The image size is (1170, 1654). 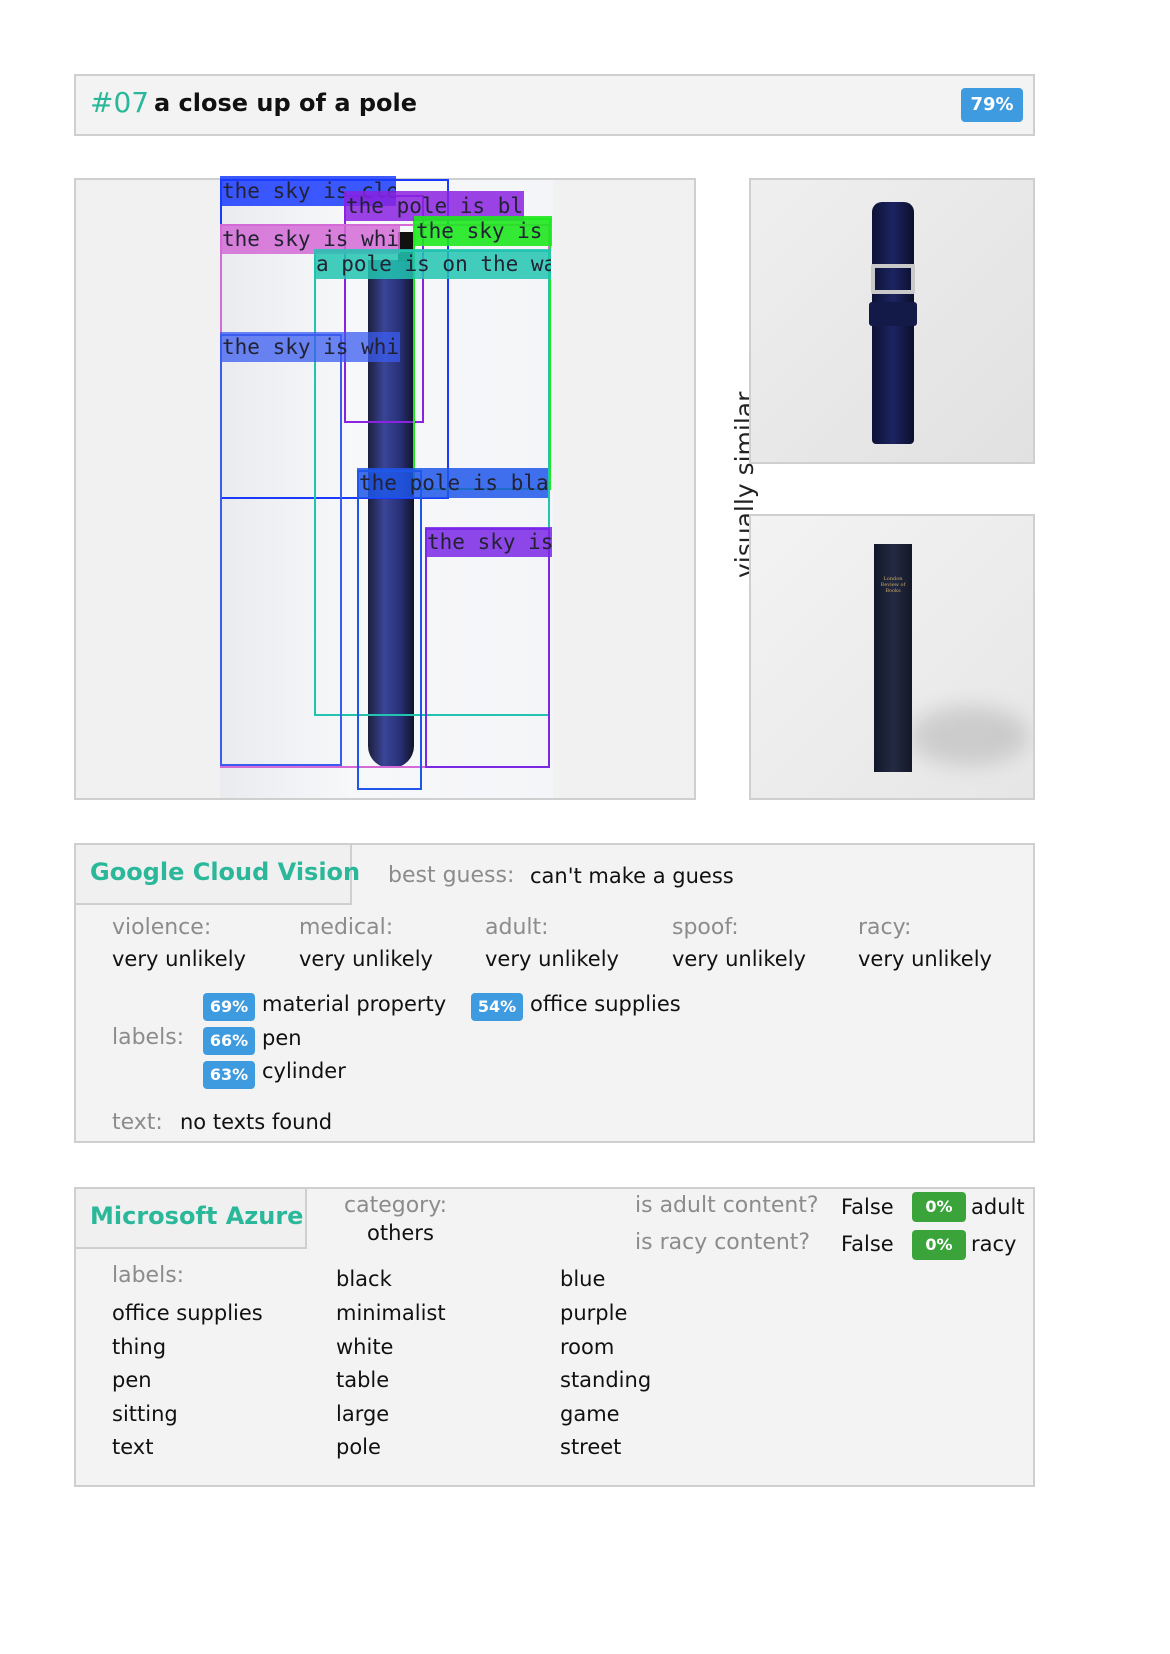 What do you see at coordinates (229, 1041) in the screenshot?
I see `label-score-badge: 66%` at bounding box center [229, 1041].